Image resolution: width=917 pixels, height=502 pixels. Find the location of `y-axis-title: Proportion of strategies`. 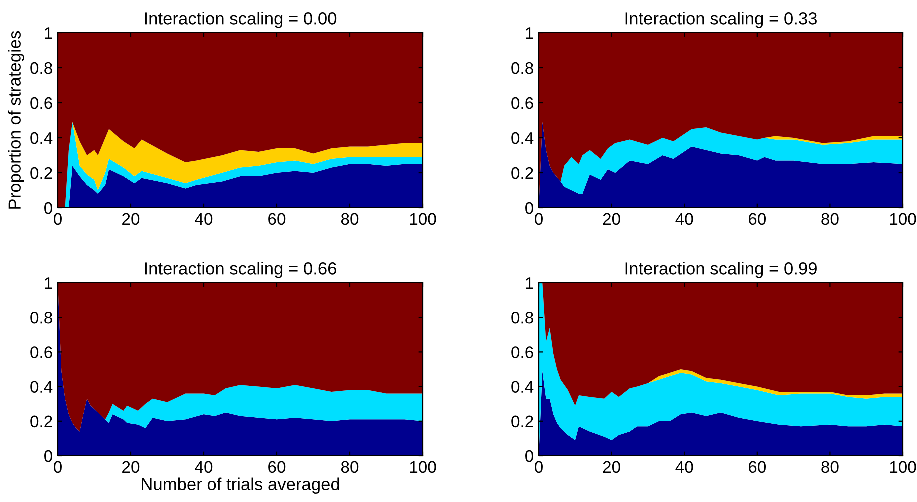

y-axis-title: Proportion of strategies is located at coordinates (16, 120).